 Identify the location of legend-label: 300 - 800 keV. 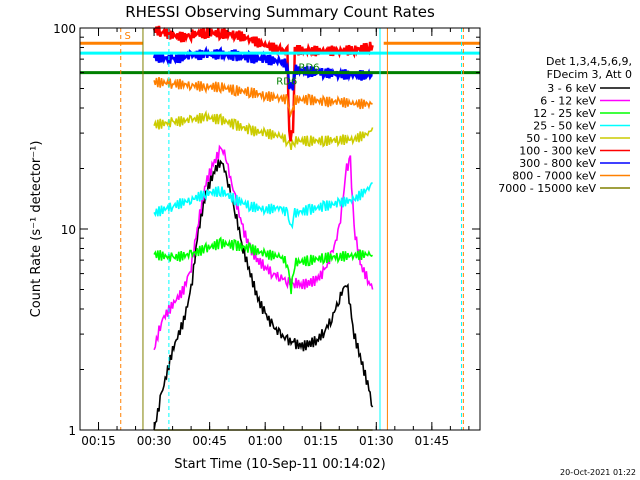
(557, 163).